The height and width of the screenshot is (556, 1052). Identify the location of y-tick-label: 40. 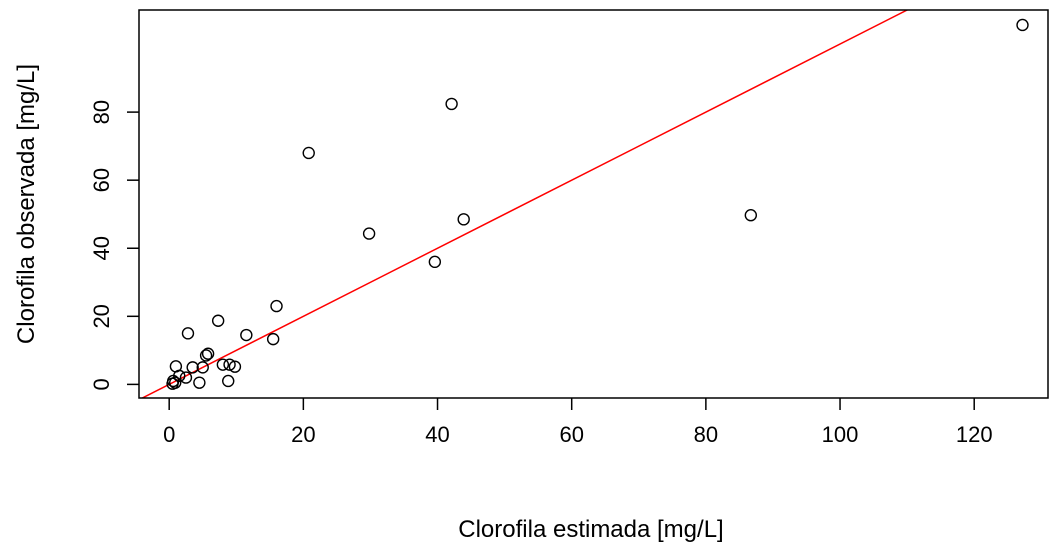
(101, 248).